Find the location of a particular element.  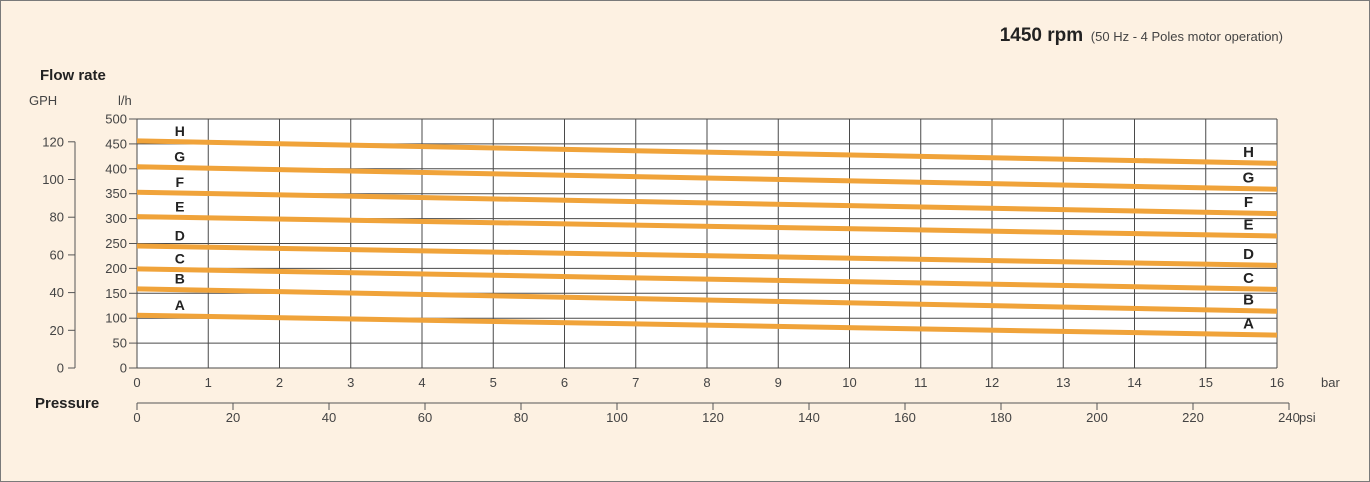

x-tick-label-psi: 80 is located at coordinates (521, 417).